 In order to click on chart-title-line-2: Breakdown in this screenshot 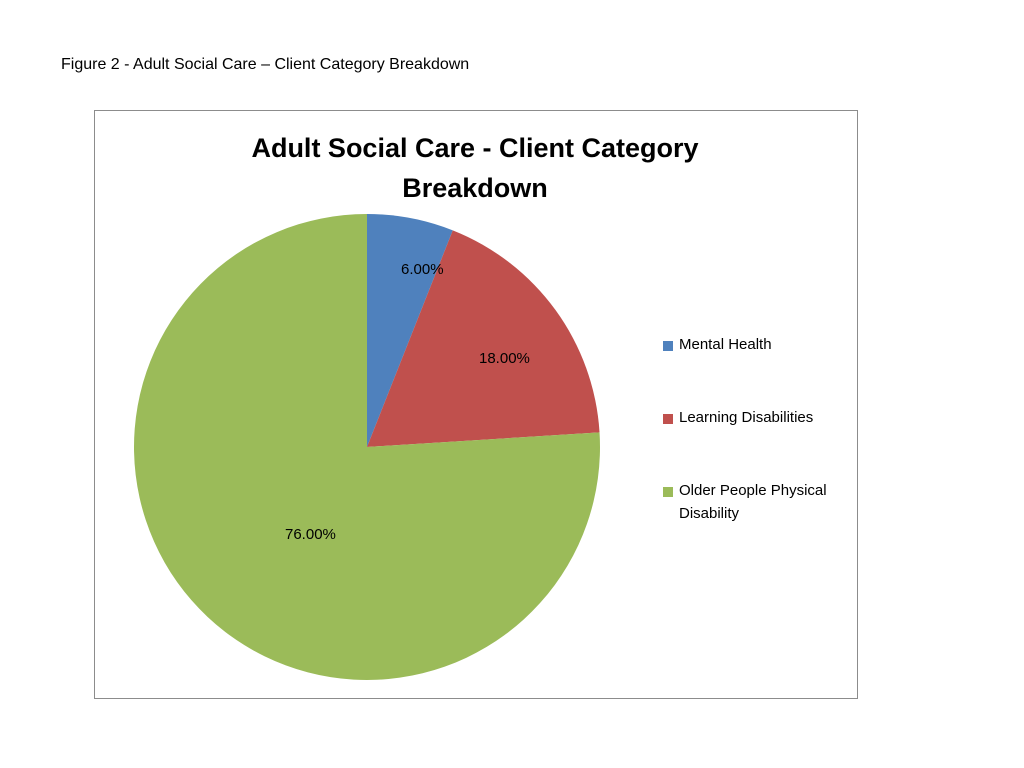, I will do `click(475, 188)`.